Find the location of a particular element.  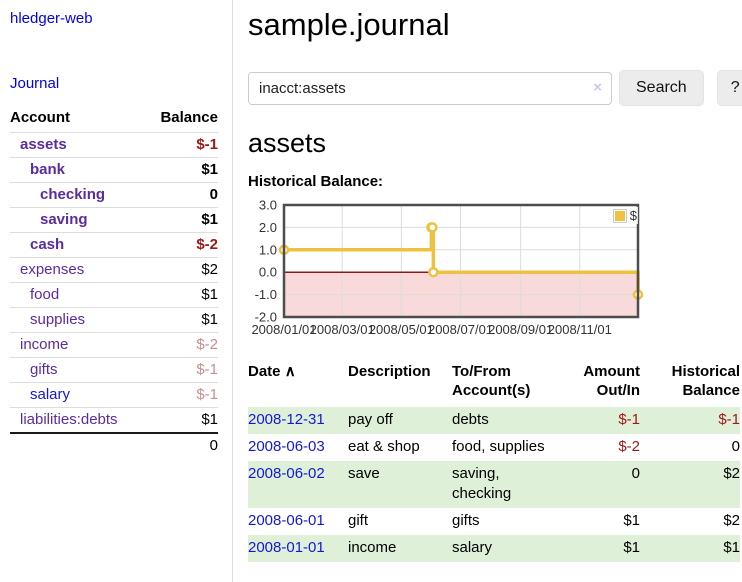

register-row: 2008-06-03 eat & shop food, supplies $-2 0 is located at coordinates (494, 447).